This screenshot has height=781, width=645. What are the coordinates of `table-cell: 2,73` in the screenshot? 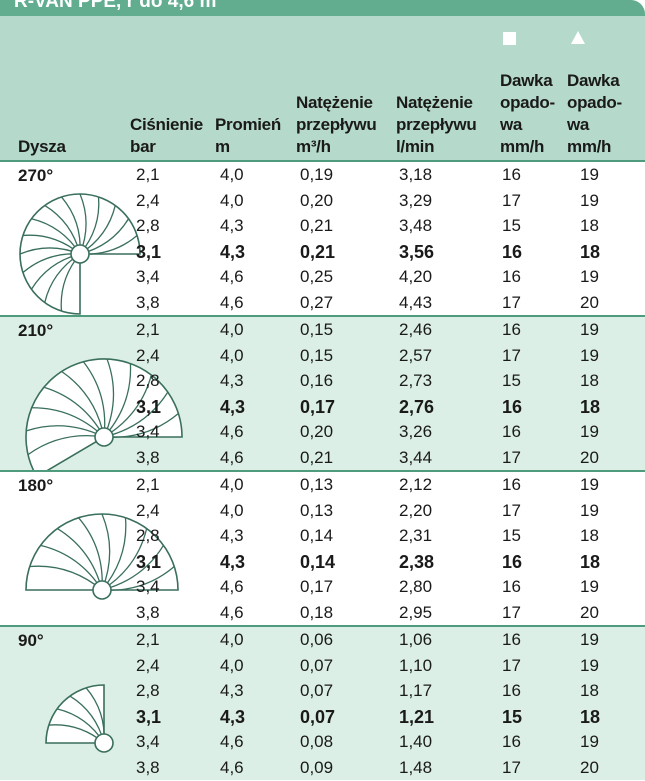 It's located at (416, 380).